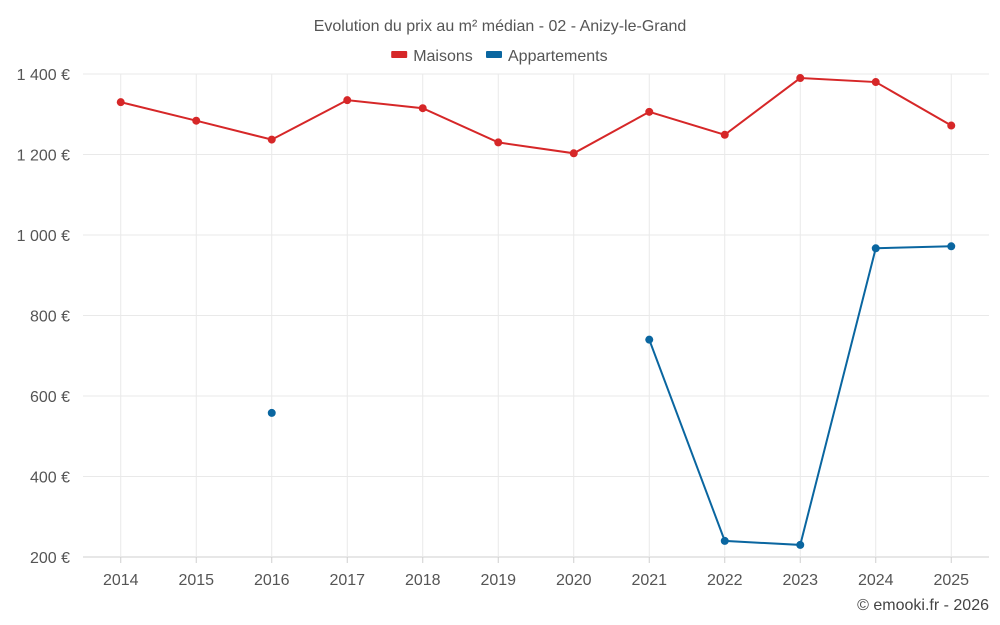 The image size is (1000, 625). I want to click on x-tick-label: 2017, so click(347, 580).